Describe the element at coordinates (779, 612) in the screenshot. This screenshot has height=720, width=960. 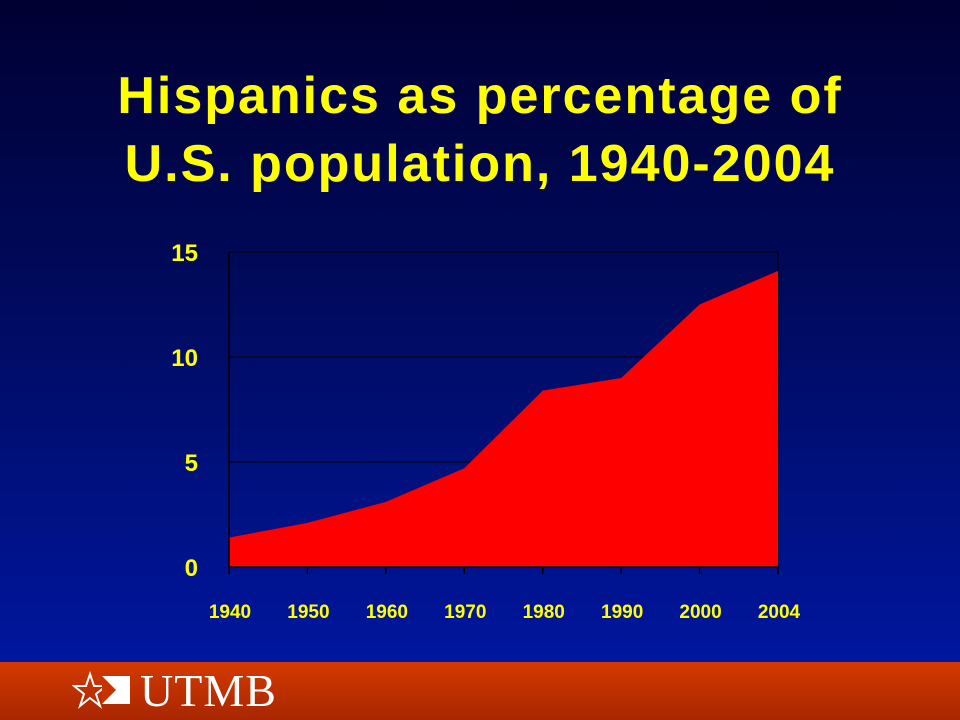
I see `x-tick-label: 2004` at that location.